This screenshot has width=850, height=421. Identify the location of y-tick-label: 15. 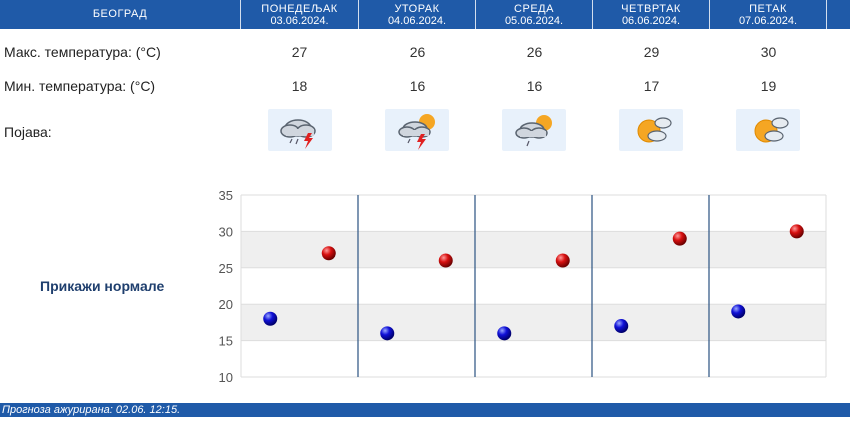
(226, 341).